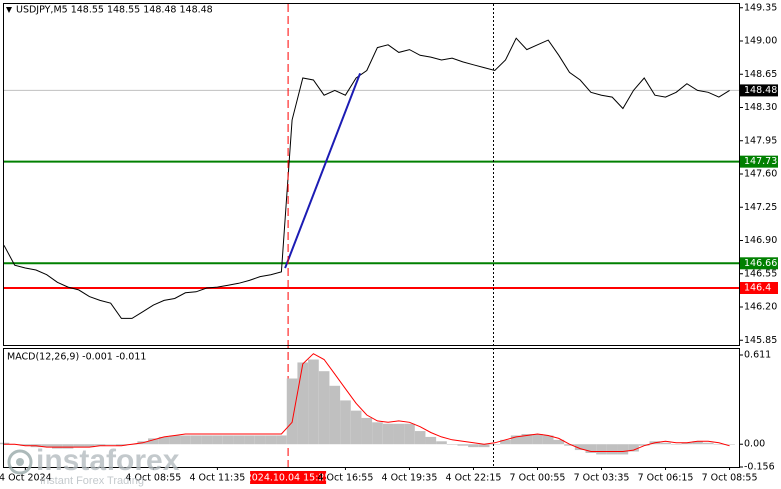  I want to click on x-tick-label: 4 Oct 11:35, so click(217, 478).